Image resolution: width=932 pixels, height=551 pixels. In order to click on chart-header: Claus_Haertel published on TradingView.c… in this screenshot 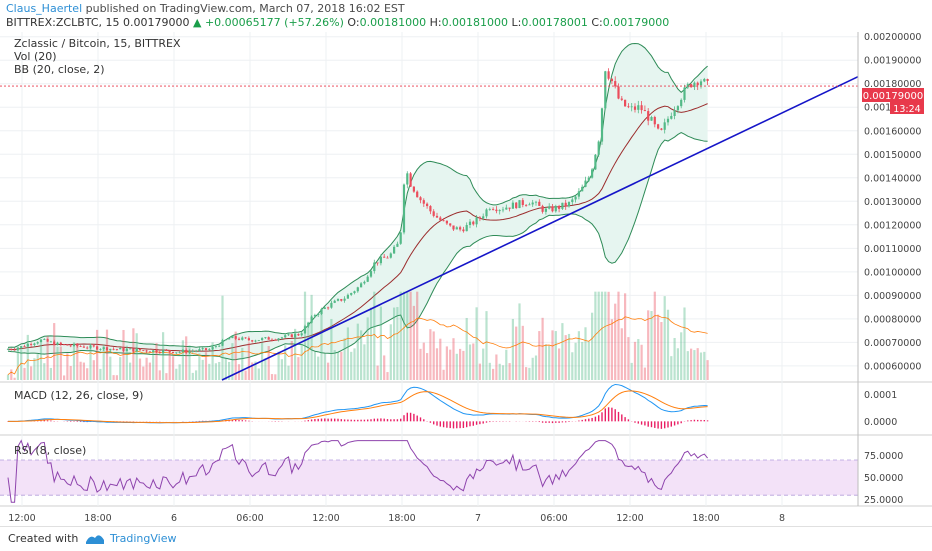, I will do `click(466, 15)`.